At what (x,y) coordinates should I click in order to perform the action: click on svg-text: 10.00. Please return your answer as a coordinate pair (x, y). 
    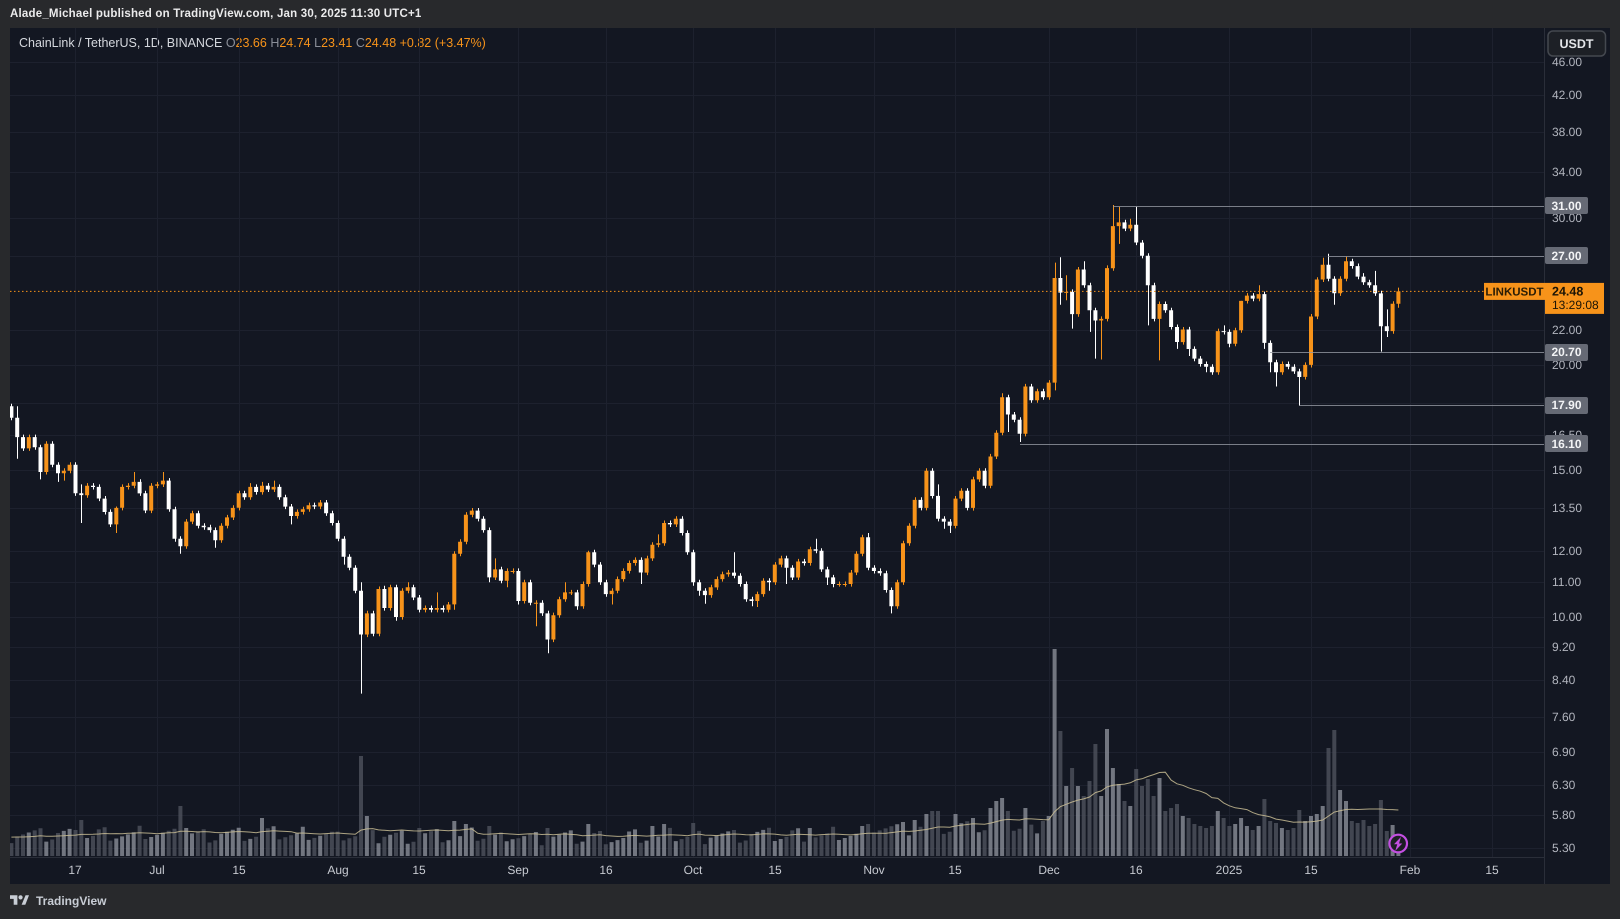
    Looking at the image, I should click on (1567, 617).